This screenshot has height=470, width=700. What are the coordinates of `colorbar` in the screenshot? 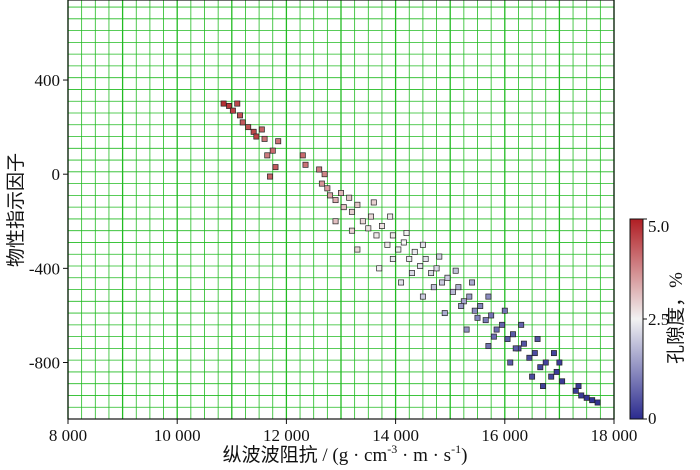 It's located at (636, 319).